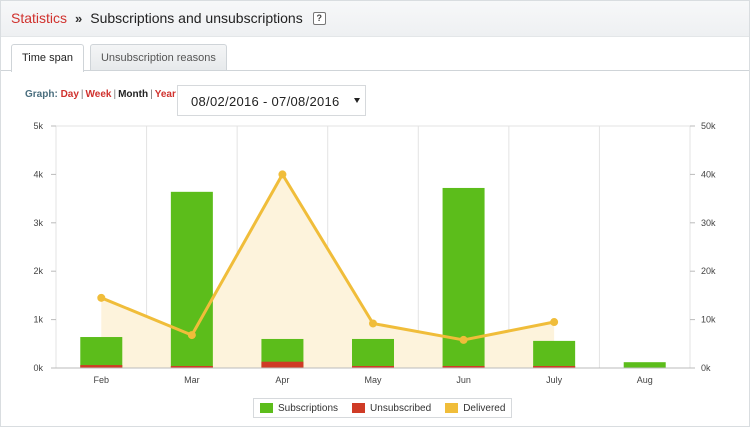  What do you see at coordinates (266, 408) in the screenshot?
I see `legend-swatch-subscriptions` at bounding box center [266, 408].